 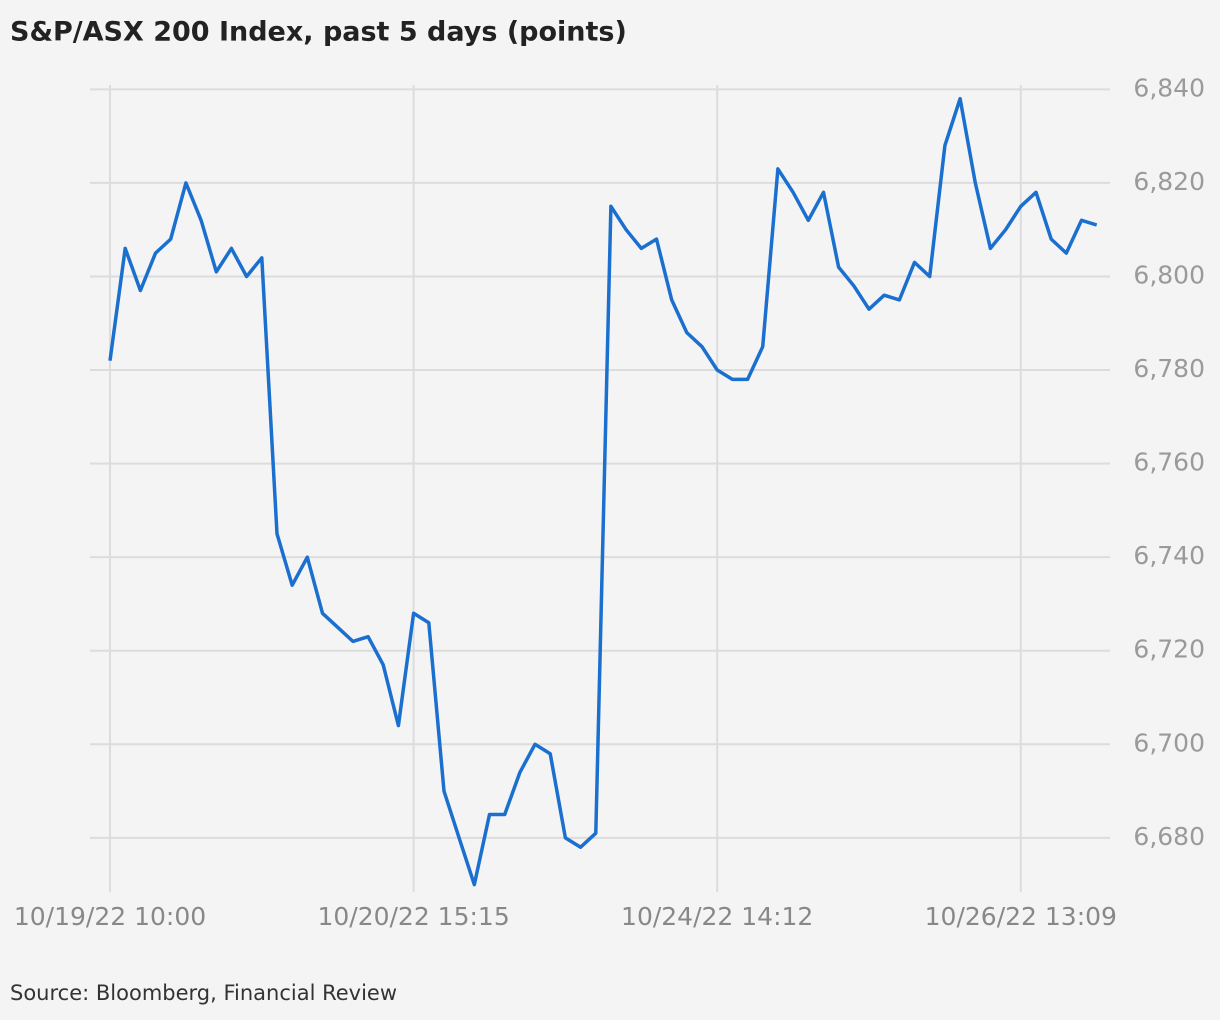 I want to click on y-tick-label: 6,800, so click(x=1169, y=274).